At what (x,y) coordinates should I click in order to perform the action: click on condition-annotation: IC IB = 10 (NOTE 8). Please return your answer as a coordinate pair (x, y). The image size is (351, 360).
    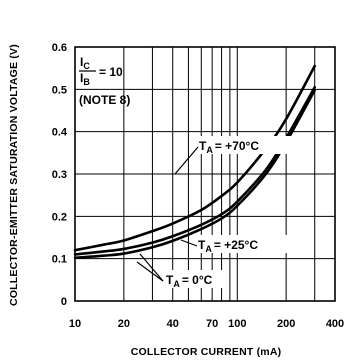
    Looking at the image, I should click on (104, 81).